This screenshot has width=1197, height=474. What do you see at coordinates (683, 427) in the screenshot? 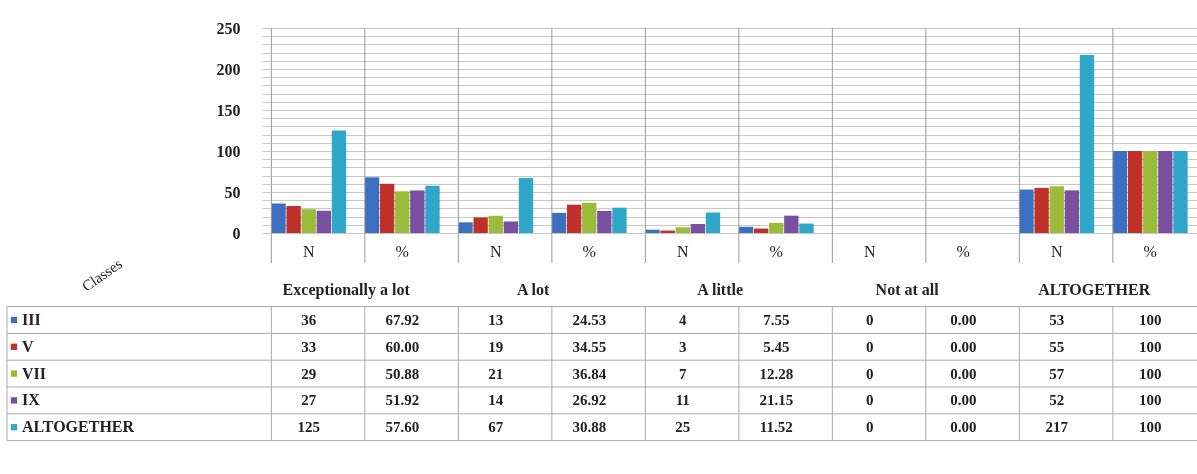
I see `data-label: 25` at bounding box center [683, 427].